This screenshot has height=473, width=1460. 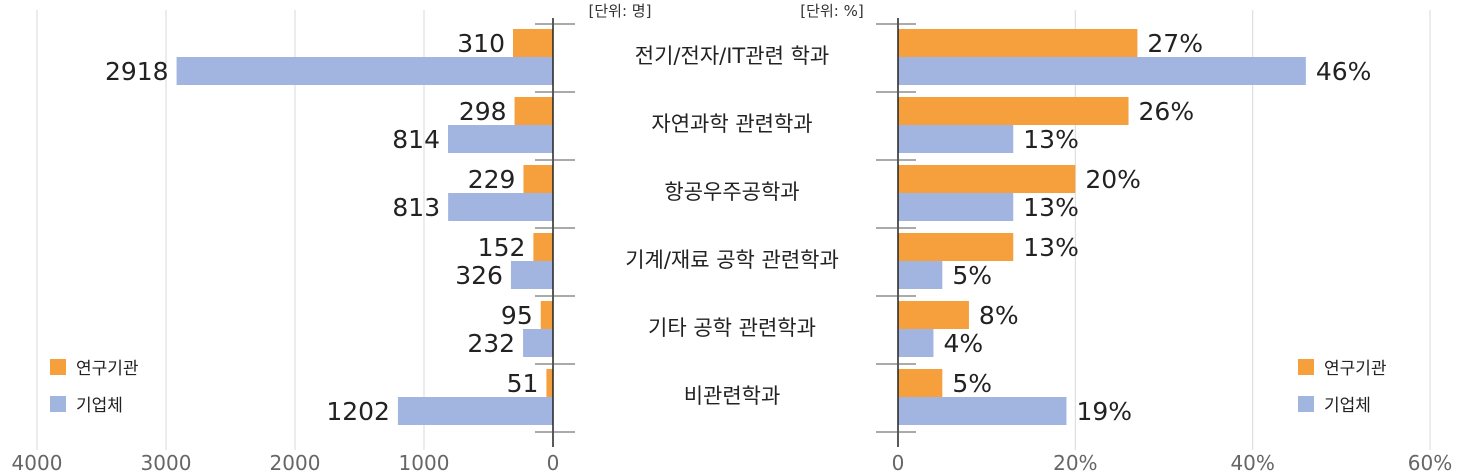 What do you see at coordinates (553, 462) in the screenshot?
I see `left-tick-label: 0` at bounding box center [553, 462].